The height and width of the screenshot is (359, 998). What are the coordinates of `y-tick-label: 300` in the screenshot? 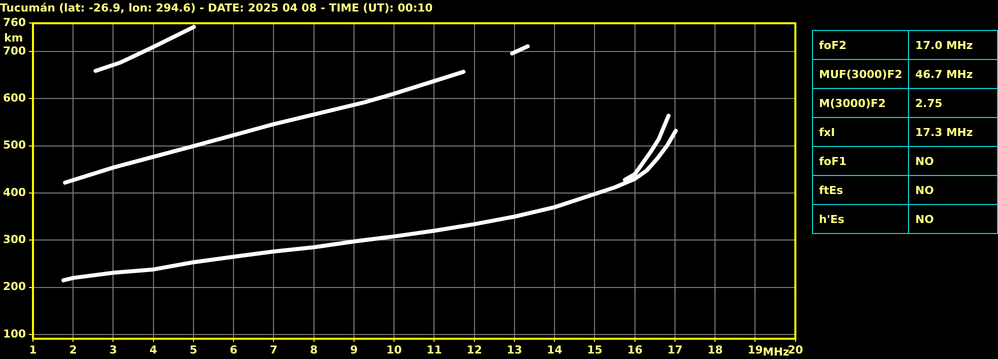 It's located at (14, 239).